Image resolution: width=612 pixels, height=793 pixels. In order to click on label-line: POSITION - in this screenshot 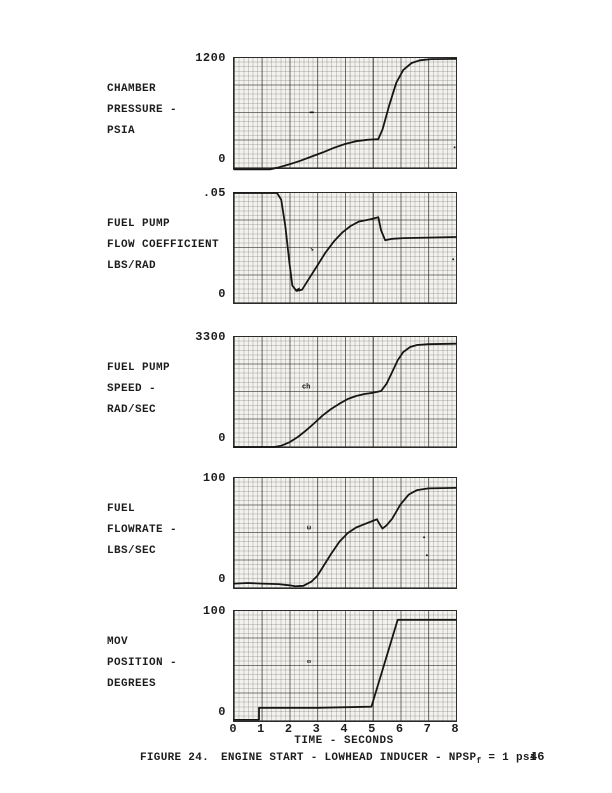, I will do `click(142, 663)`.